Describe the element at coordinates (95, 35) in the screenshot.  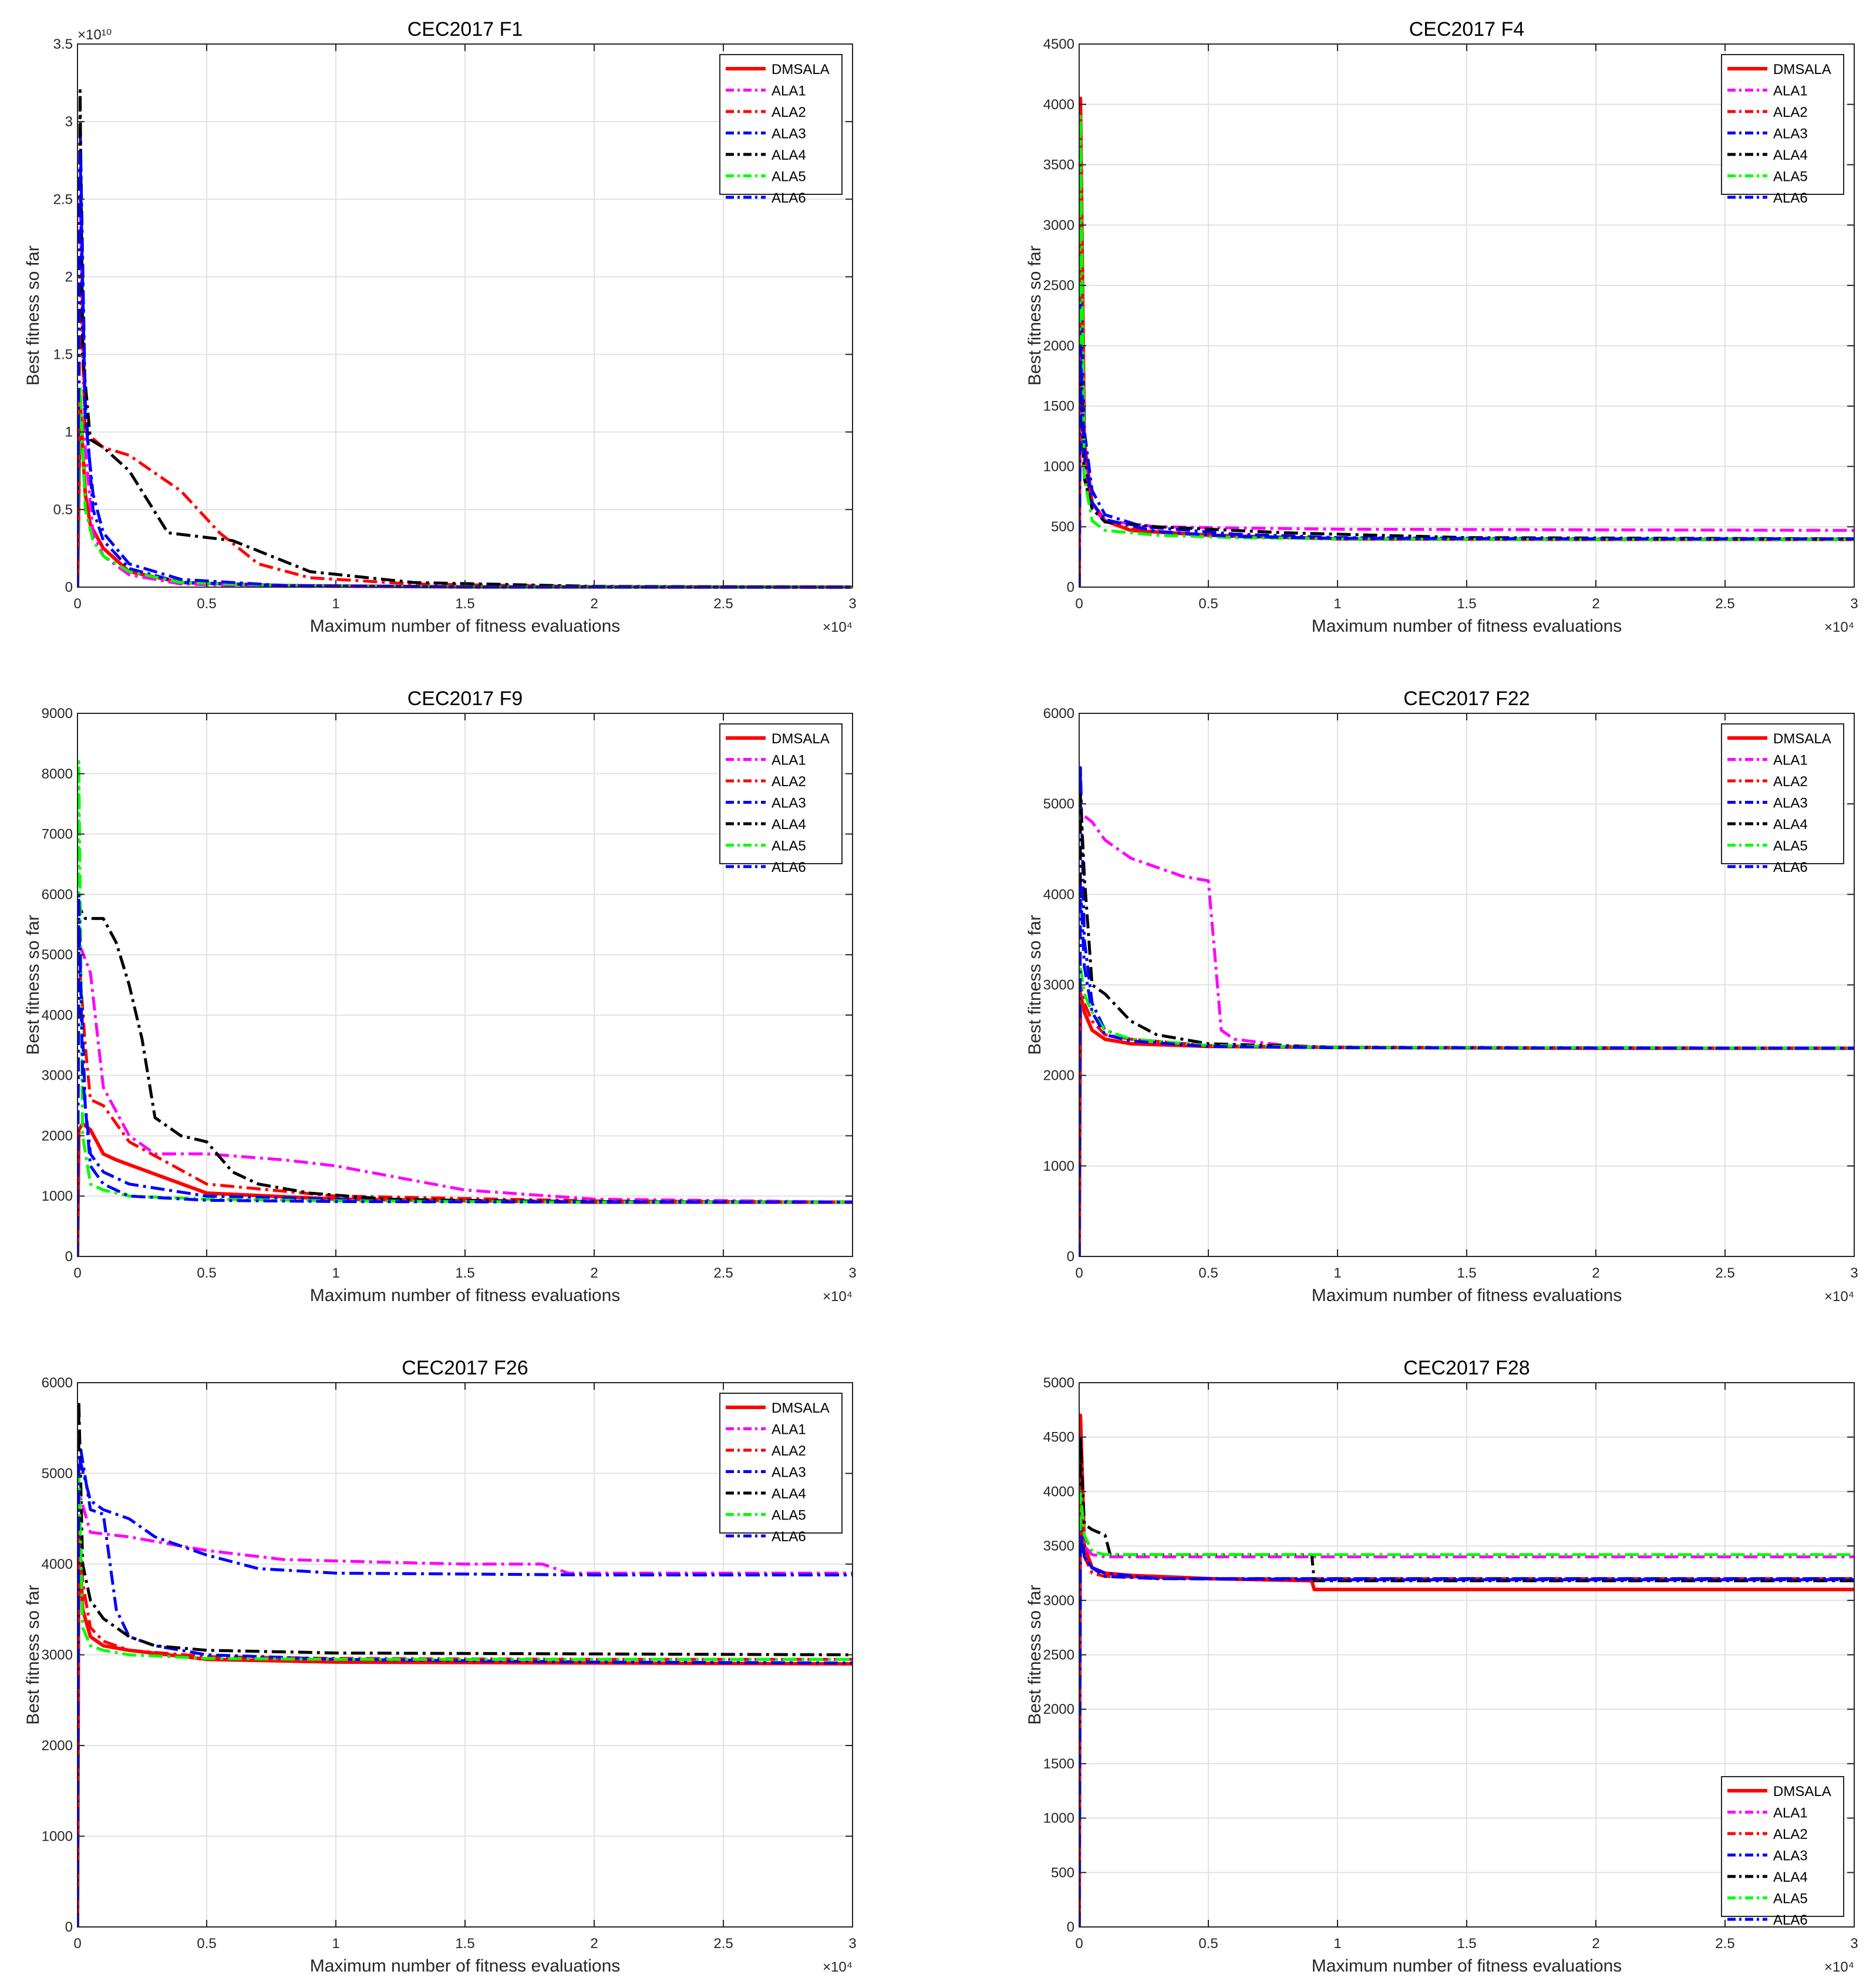
I see `y-exponent-label: ×10¹⁰` at that location.